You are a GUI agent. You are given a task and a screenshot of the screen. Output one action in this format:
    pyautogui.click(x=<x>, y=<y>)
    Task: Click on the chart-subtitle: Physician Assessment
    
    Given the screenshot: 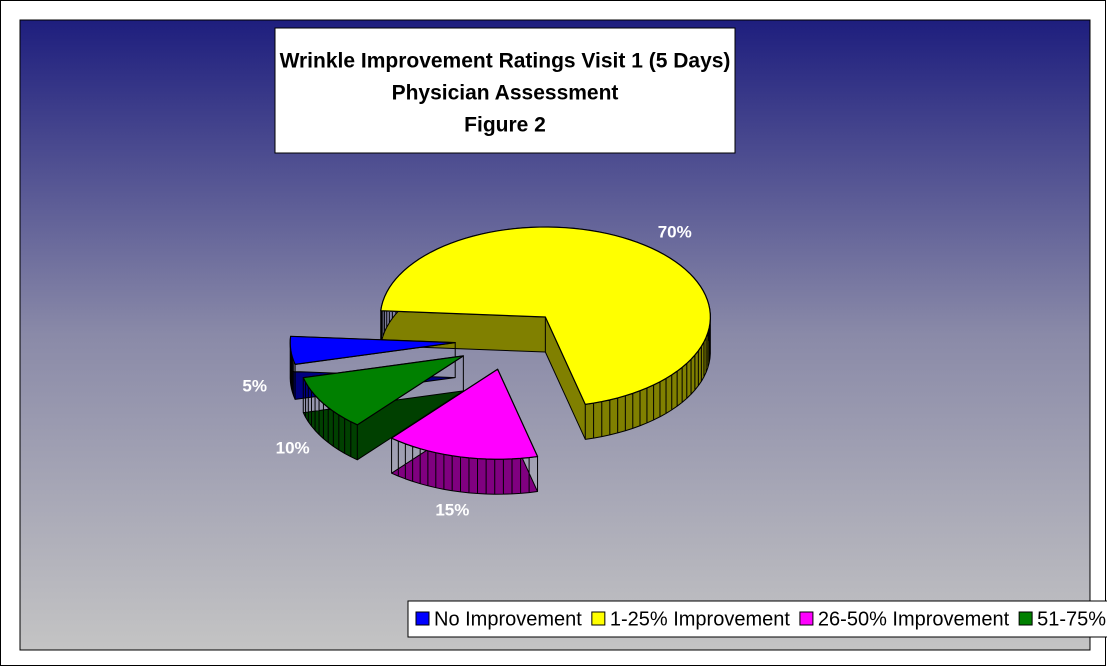 What is the action you would take?
    pyautogui.click(x=505, y=93)
    